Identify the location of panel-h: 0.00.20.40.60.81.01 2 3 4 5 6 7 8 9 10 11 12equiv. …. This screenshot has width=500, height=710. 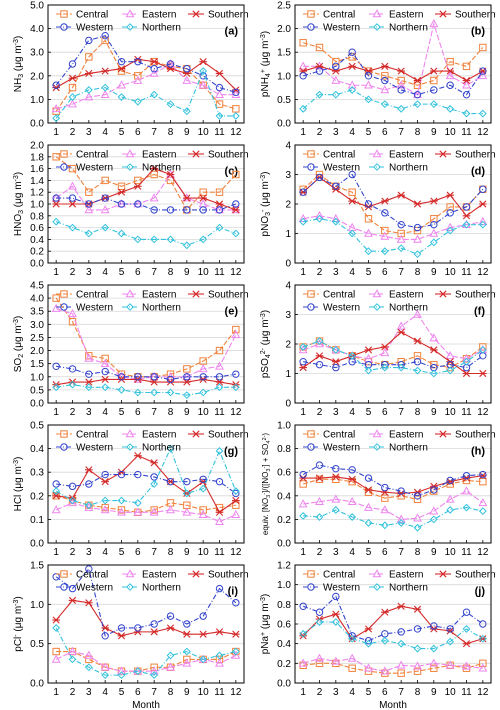
(378, 490).